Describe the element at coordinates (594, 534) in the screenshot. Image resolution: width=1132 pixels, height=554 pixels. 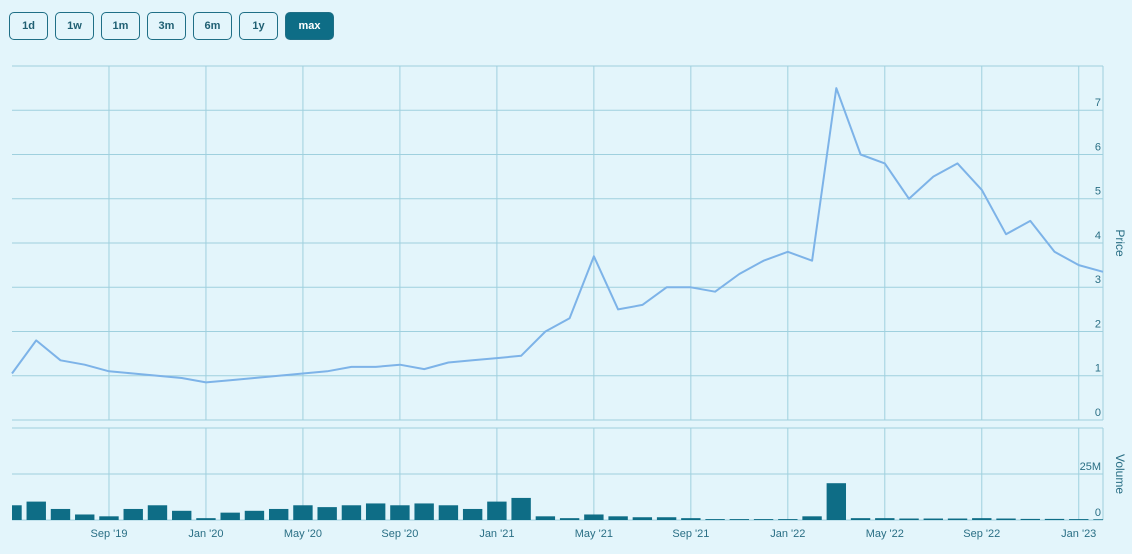
I see `x-tick-label: May '21` at that location.